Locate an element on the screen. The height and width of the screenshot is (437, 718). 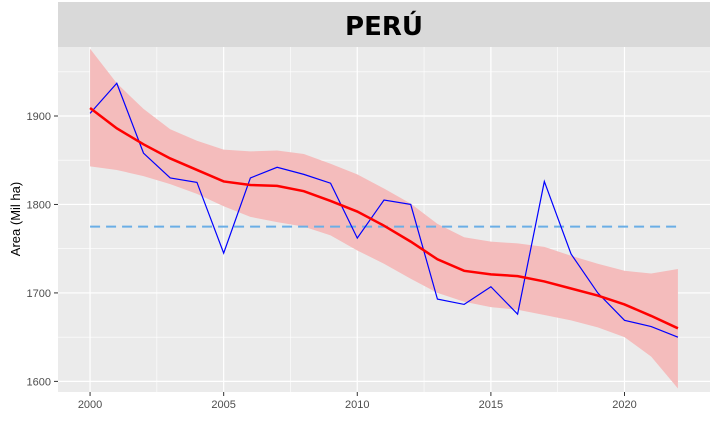
y-tick-label: 1800 is located at coordinates (39, 205).